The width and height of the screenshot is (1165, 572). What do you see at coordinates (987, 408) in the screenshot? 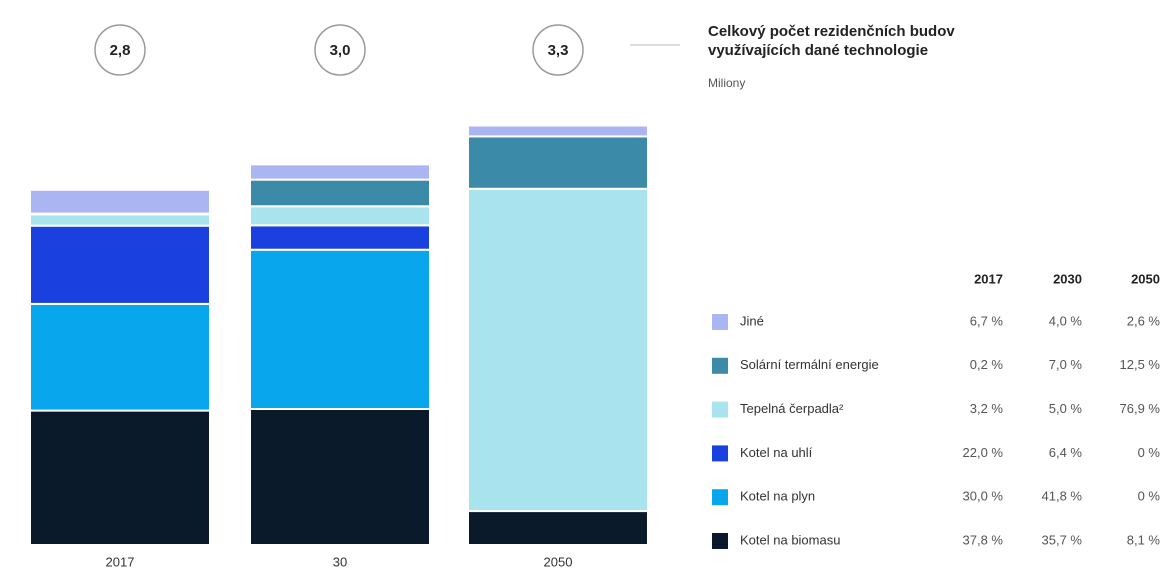
I see `table-value: 3,2 %` at bounding box center [987, 408].